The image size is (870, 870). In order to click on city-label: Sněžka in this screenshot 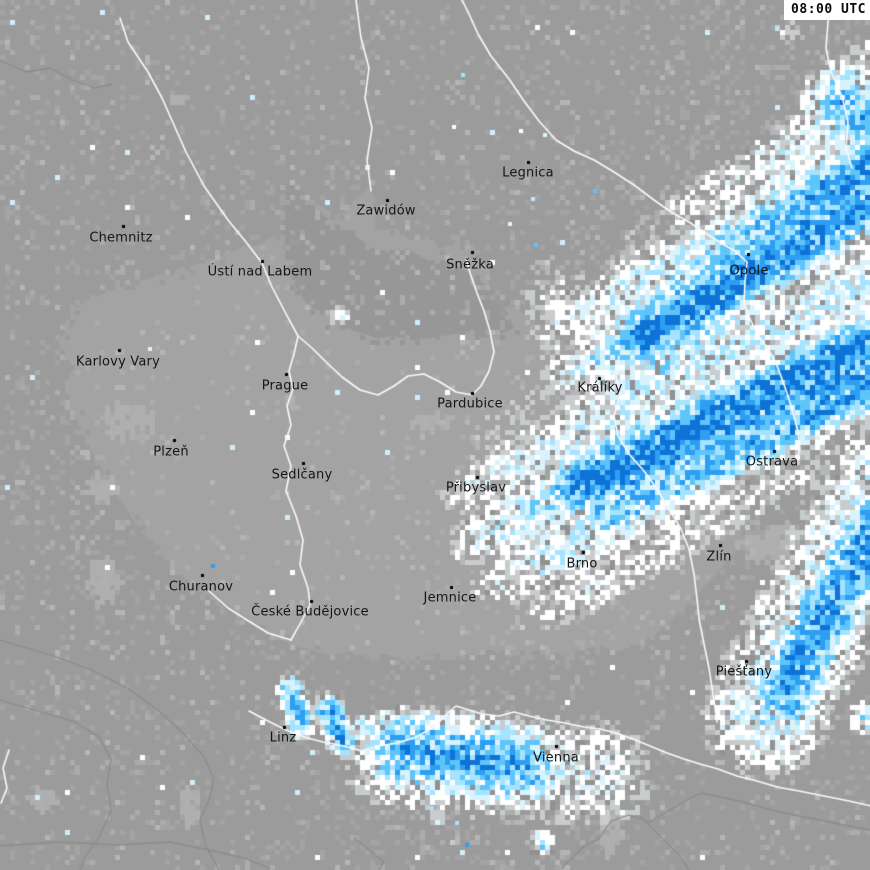, I will do `click(470, 265)`.